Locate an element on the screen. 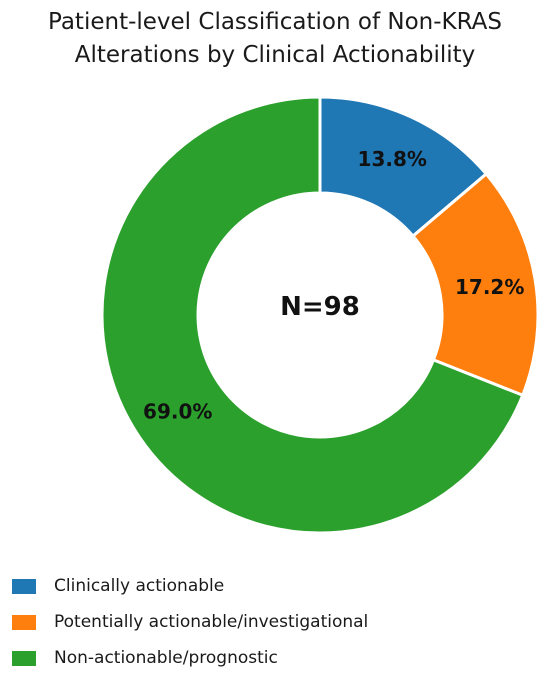 The width and height of the screenshot is (550, 676). legend-label: Non-actionable/prognostic is located at coordinates (166, 658).